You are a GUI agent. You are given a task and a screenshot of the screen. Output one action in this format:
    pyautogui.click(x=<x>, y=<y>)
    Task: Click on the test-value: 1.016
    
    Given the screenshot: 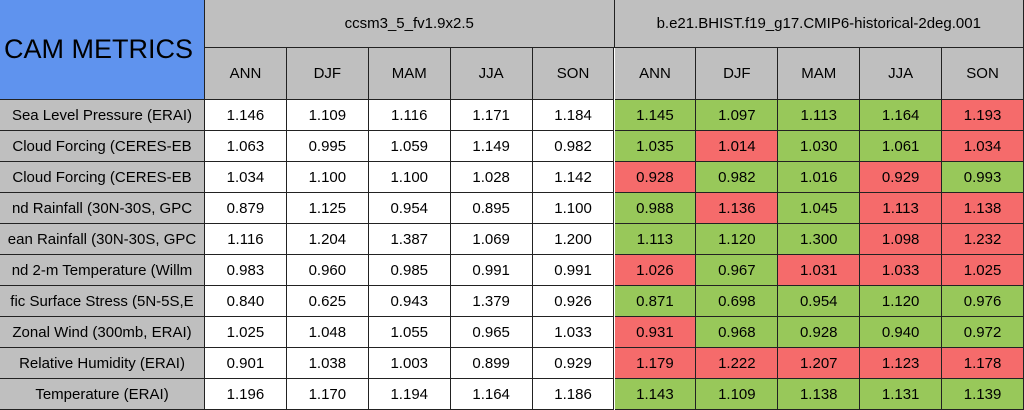 What is the action you would take?
    pyautogui.click(x=819, y=177)
    